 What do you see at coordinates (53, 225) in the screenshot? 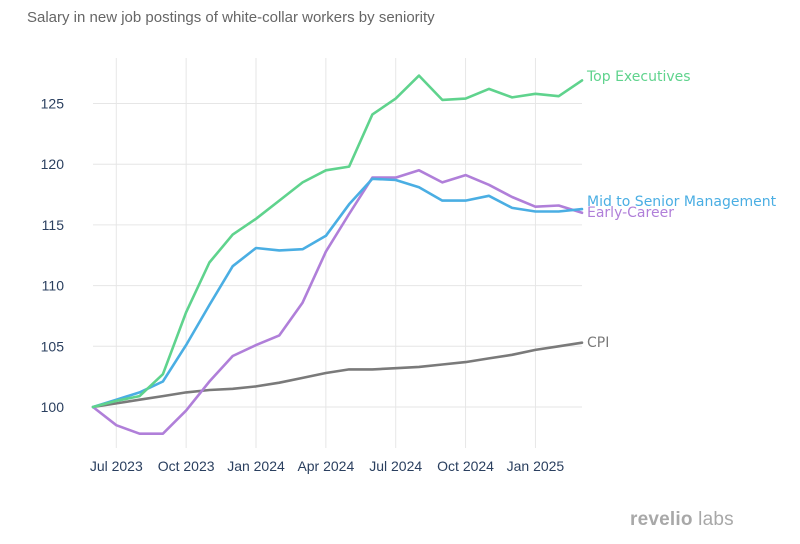
I see `y-tick-label: 115` at bounding box center [53, 225].